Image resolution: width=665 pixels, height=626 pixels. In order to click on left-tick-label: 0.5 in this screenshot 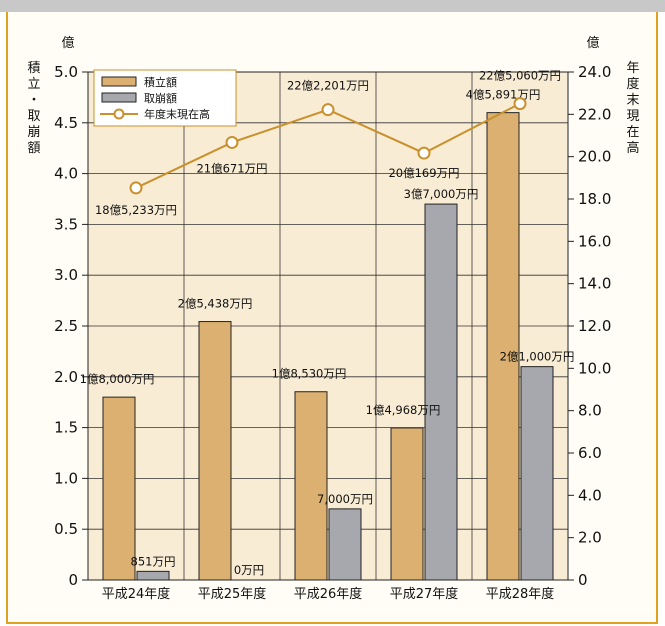, I will do `click(66, 529)`.